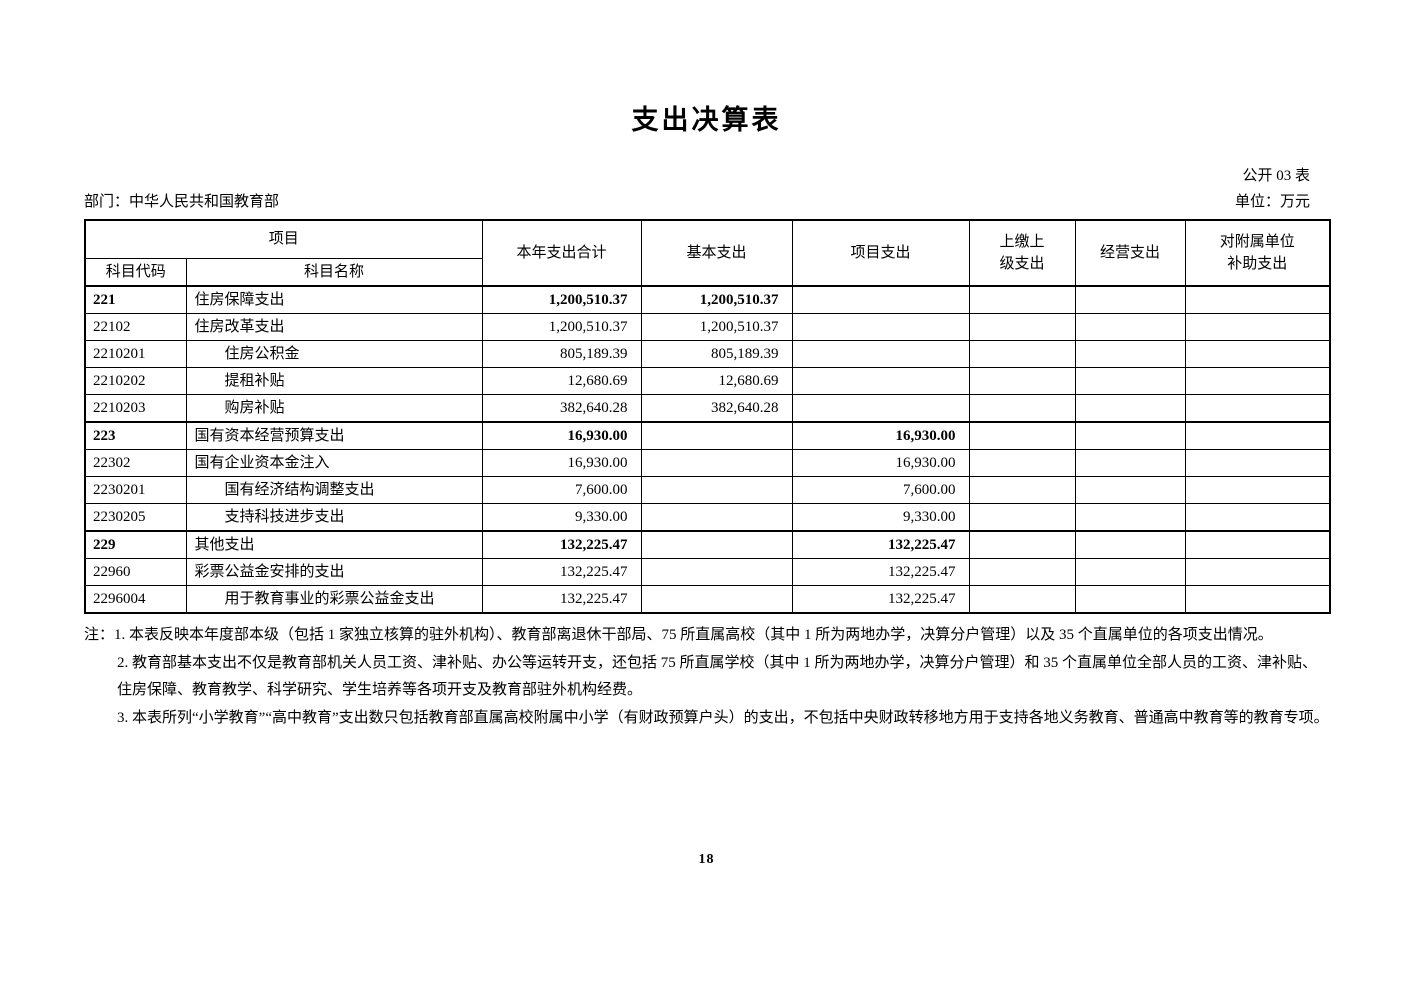  I want to click on cell-basic: 12,680.69, so click(716, 381).